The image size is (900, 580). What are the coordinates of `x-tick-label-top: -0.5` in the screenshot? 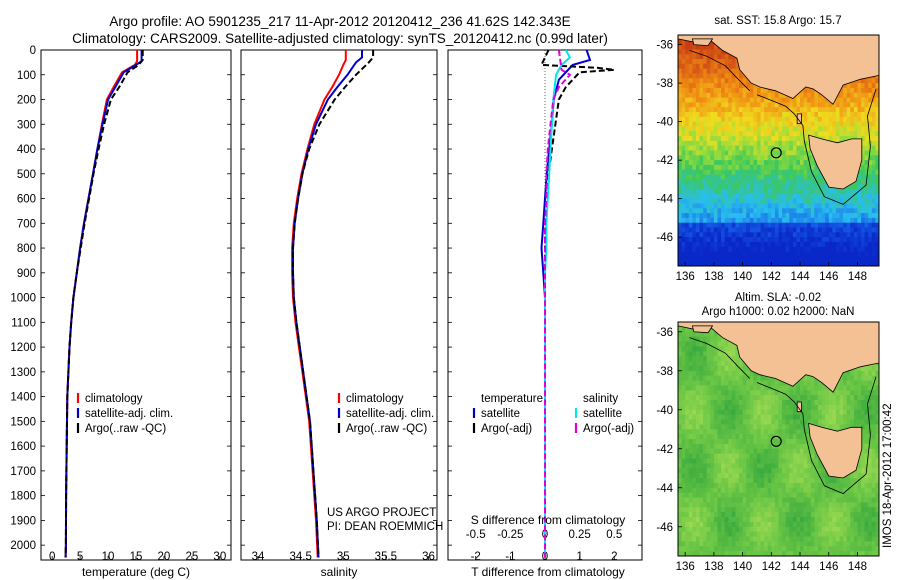 It's located at (476, 535).